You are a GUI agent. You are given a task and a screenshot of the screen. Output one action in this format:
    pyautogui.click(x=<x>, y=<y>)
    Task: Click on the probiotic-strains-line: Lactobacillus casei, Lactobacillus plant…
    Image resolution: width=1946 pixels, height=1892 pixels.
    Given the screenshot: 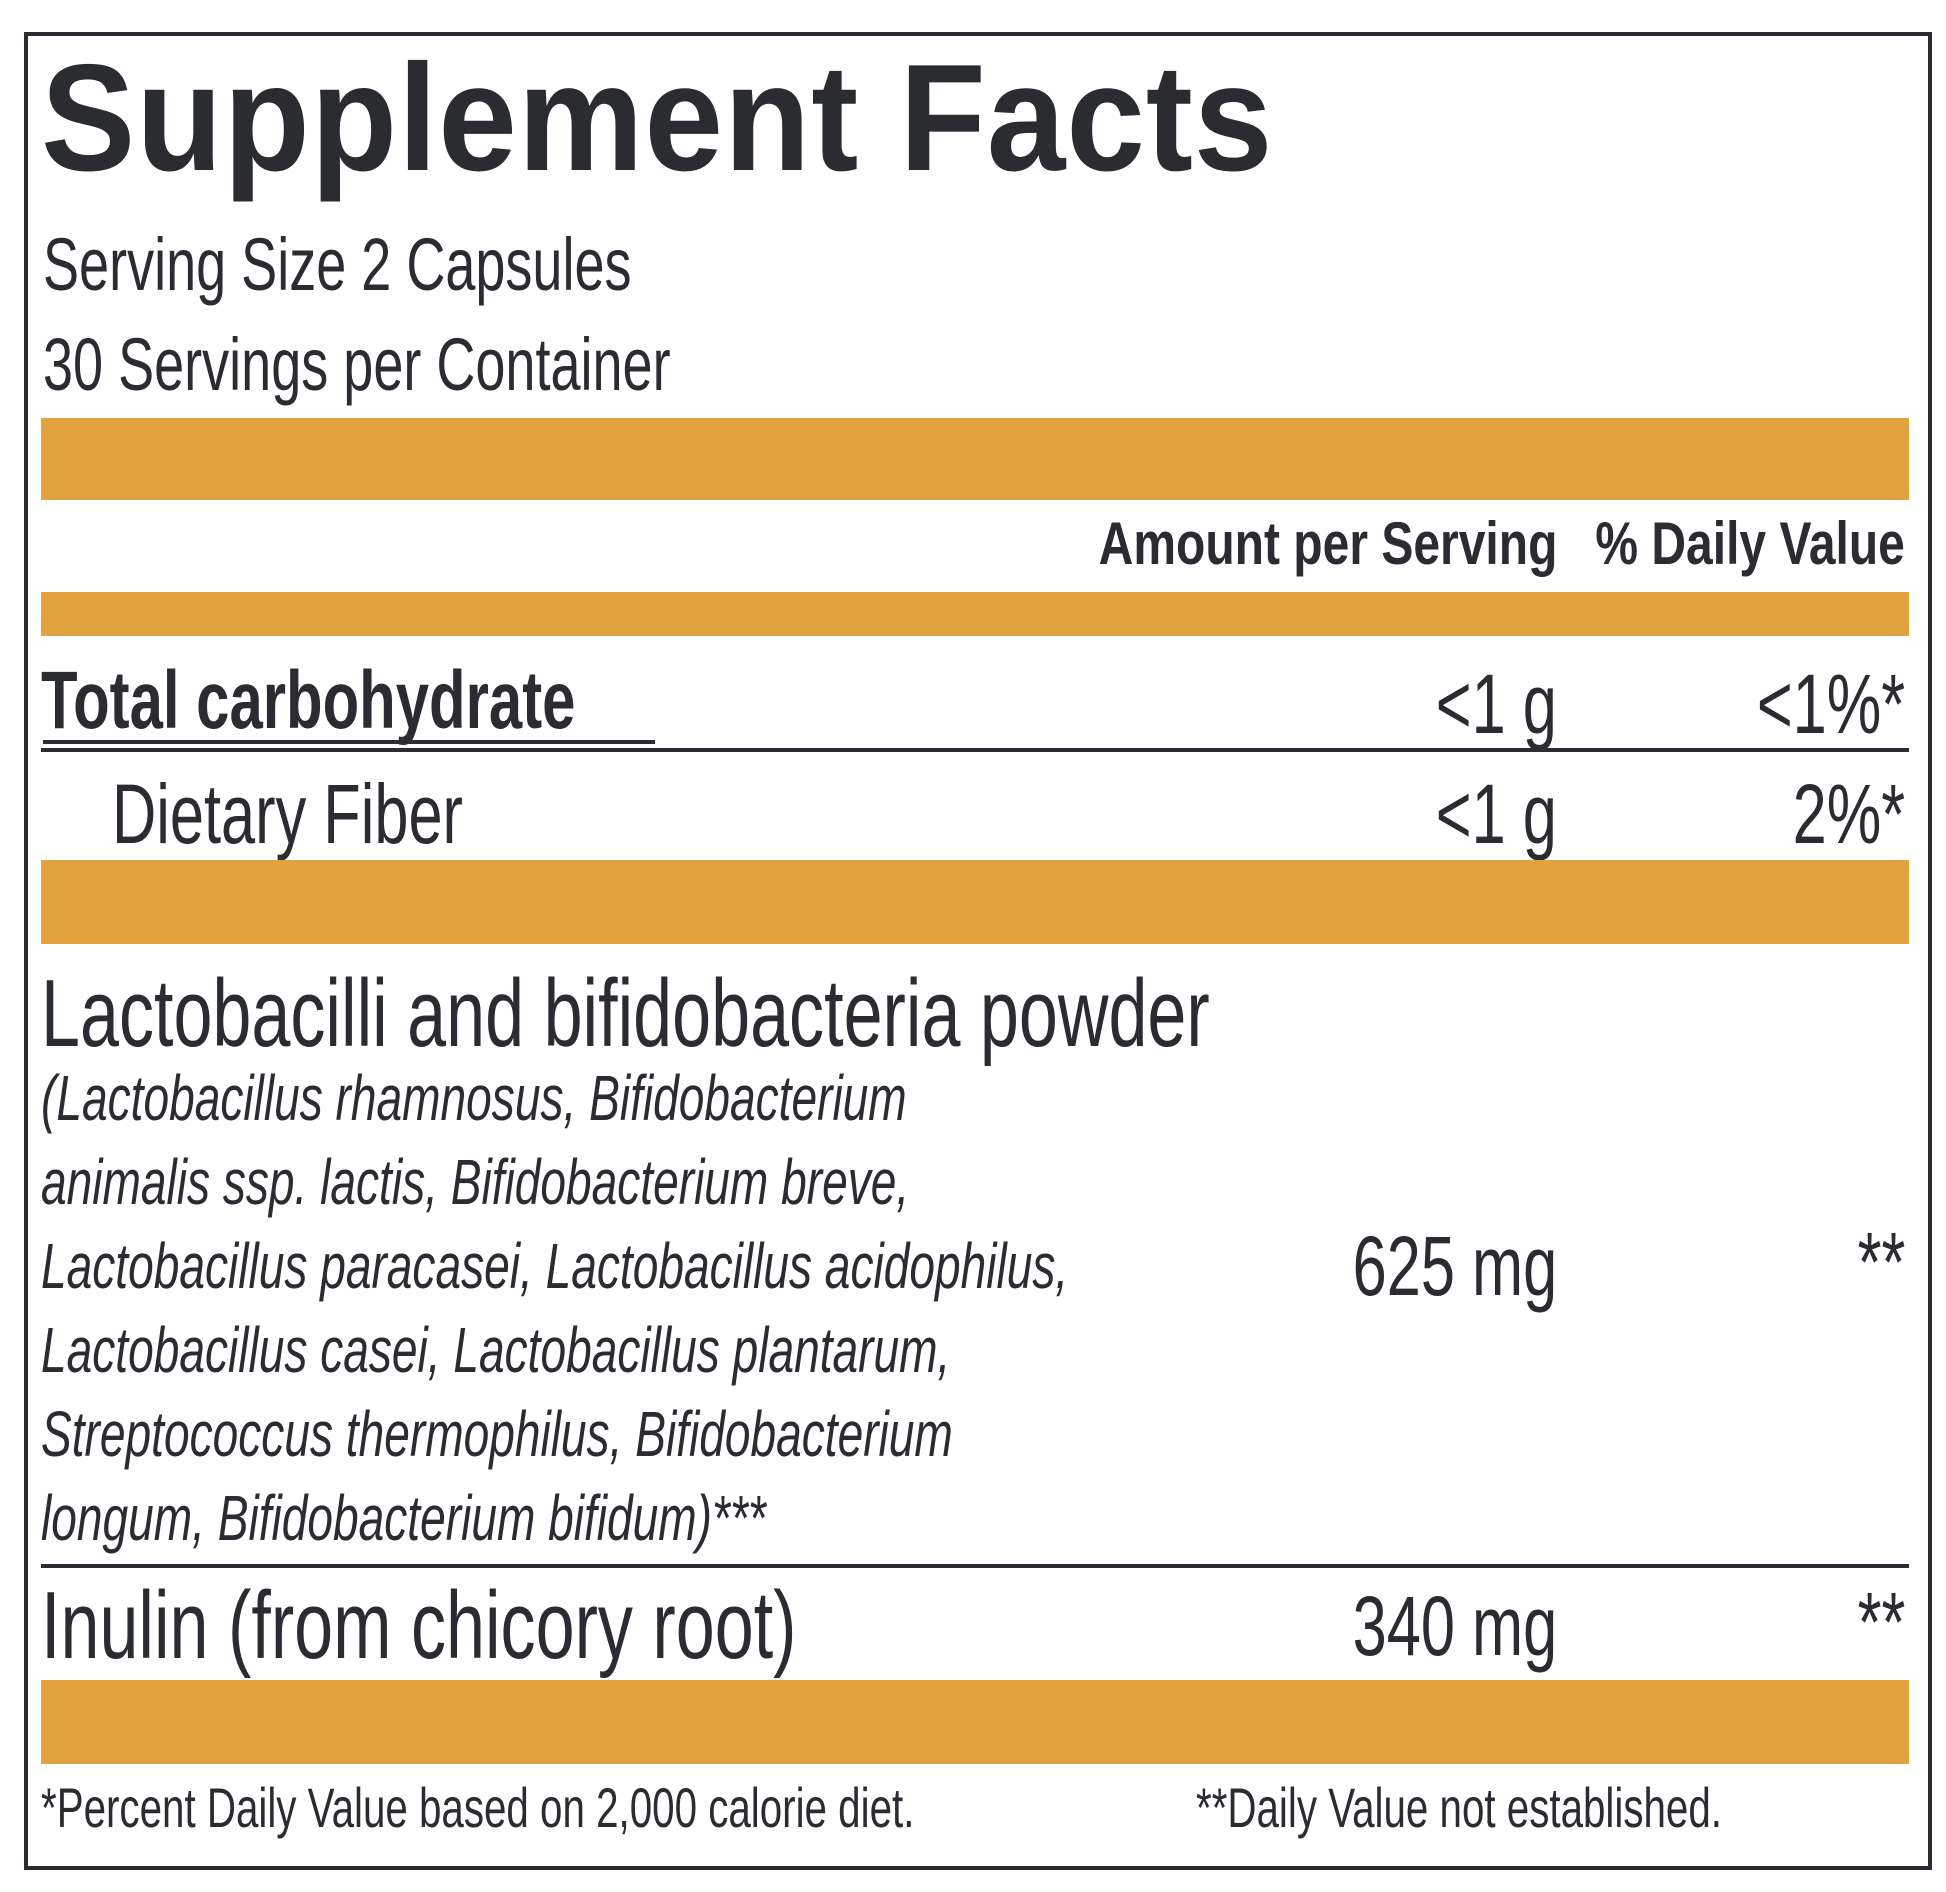 What is the action you would take?
    pyautogui.click(x=496, y=1350)
    